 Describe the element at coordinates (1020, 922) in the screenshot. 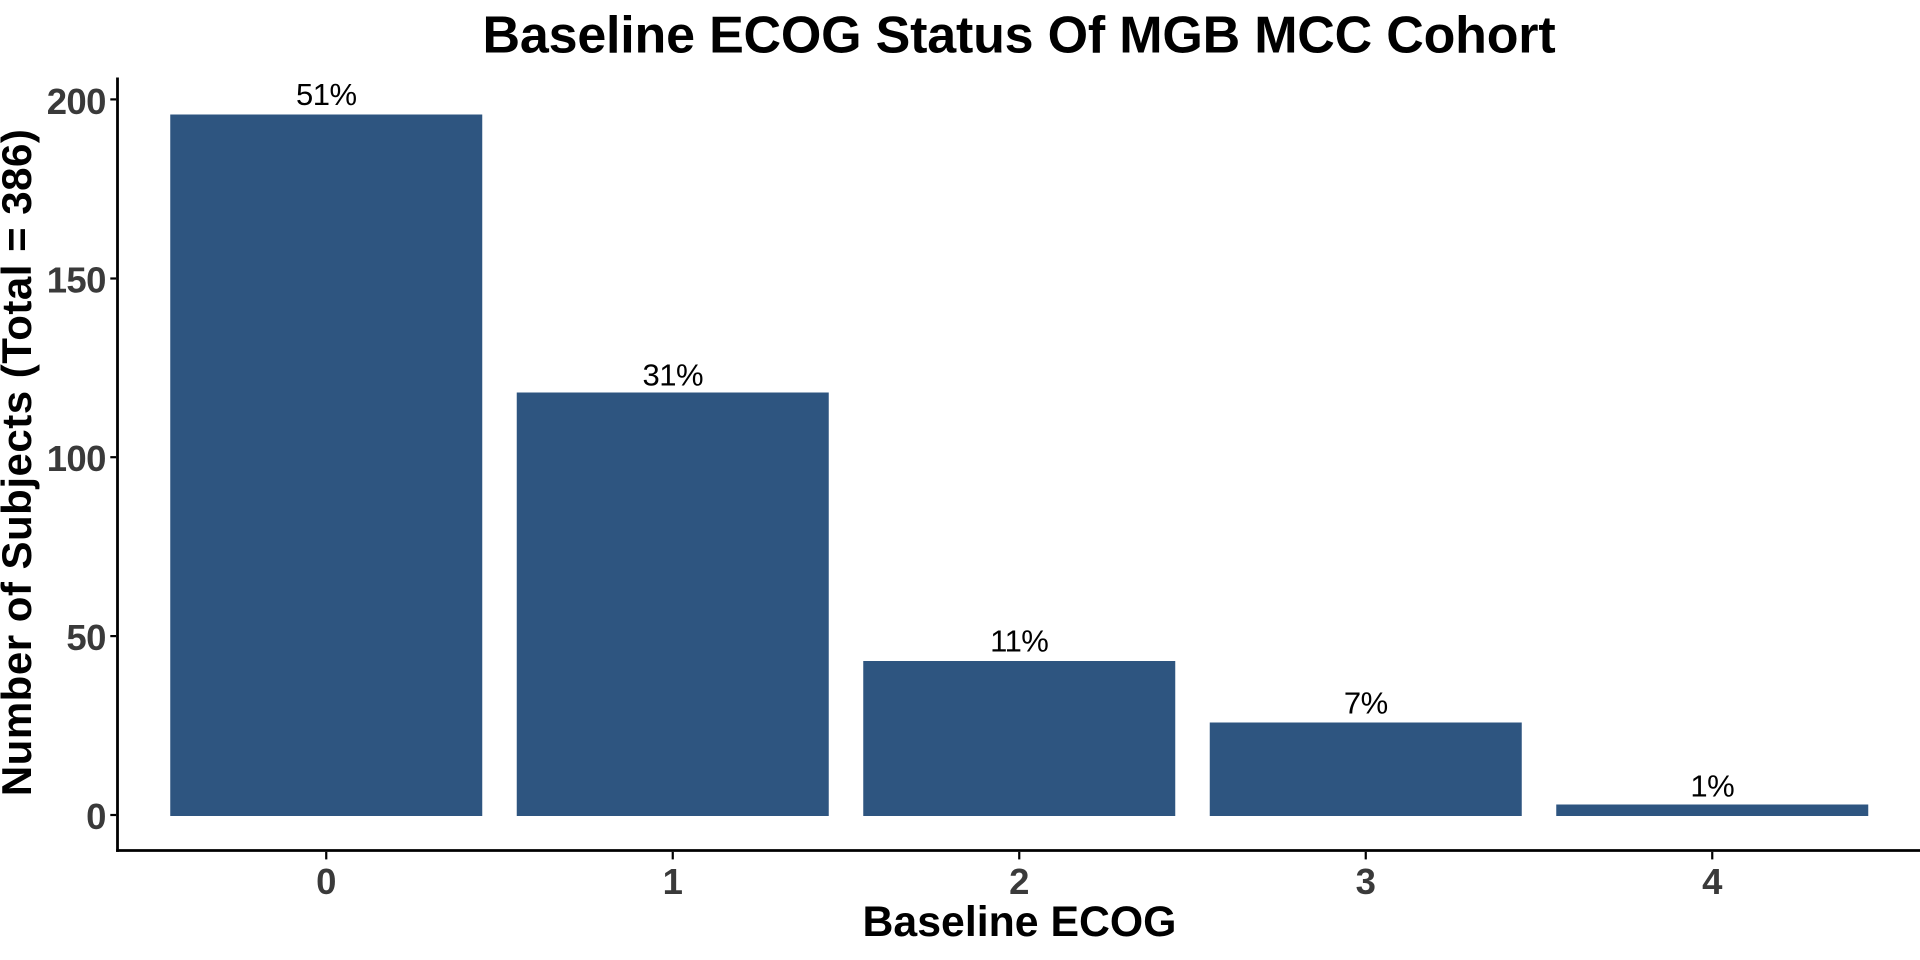

I see `svg-text: Baseline ECOG` at that location.